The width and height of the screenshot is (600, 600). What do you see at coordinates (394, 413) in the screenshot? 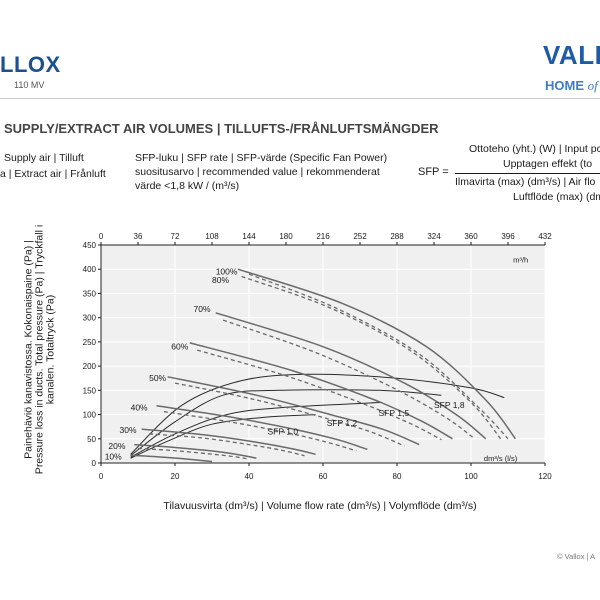
I see `curve-label-sfp-1-5: SFP 1,5` at bounding box center [394, 413].